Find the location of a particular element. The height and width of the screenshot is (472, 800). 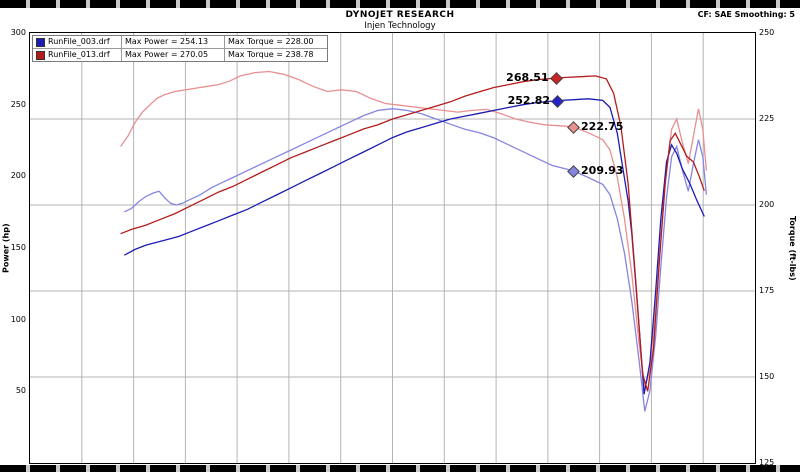

power-tick-label: 100 is located at coordinates (18, 319).